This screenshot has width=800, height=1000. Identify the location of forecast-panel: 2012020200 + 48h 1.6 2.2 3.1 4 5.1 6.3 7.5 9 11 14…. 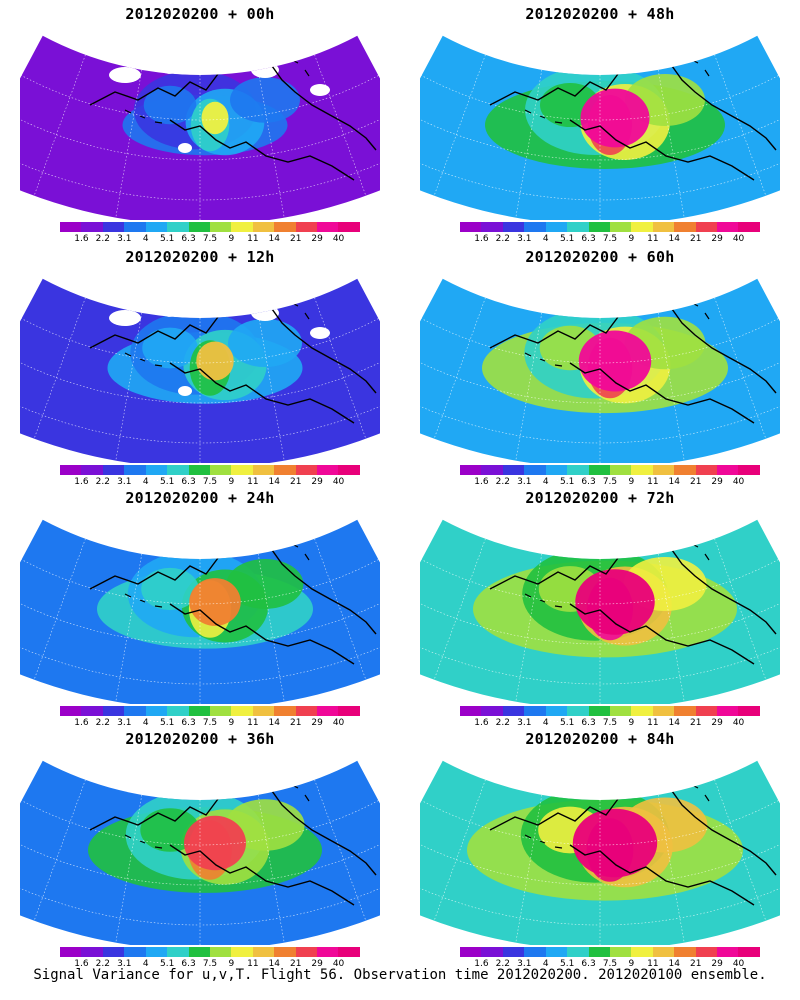
(600, 125).